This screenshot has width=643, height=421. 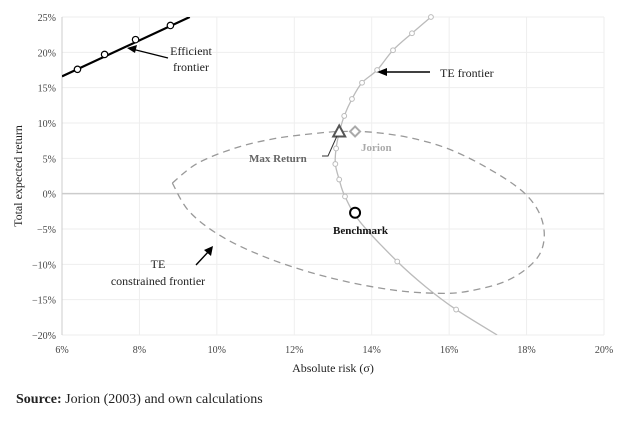 What do you see at coordinates (49, 195) in the screenshot?
I see `y-tick-label: 0%` at bounding box center [49, 195].